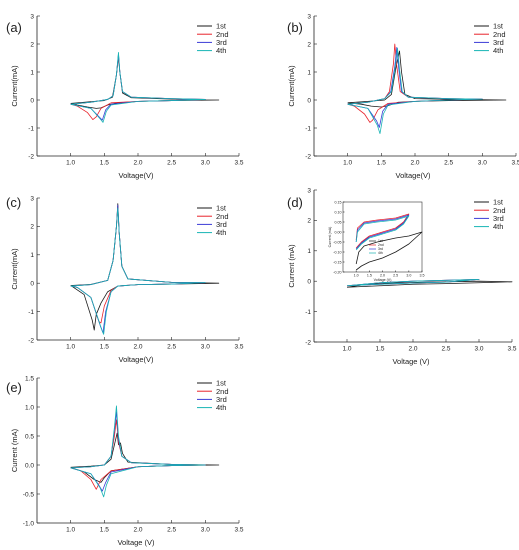 The height and width of the screenshot is (550, 519). What do you see at coordinates (330, 237) in the screenshot?
I see `inset-y-axis-title: Current (mA)` at bounding box center [330, 237].